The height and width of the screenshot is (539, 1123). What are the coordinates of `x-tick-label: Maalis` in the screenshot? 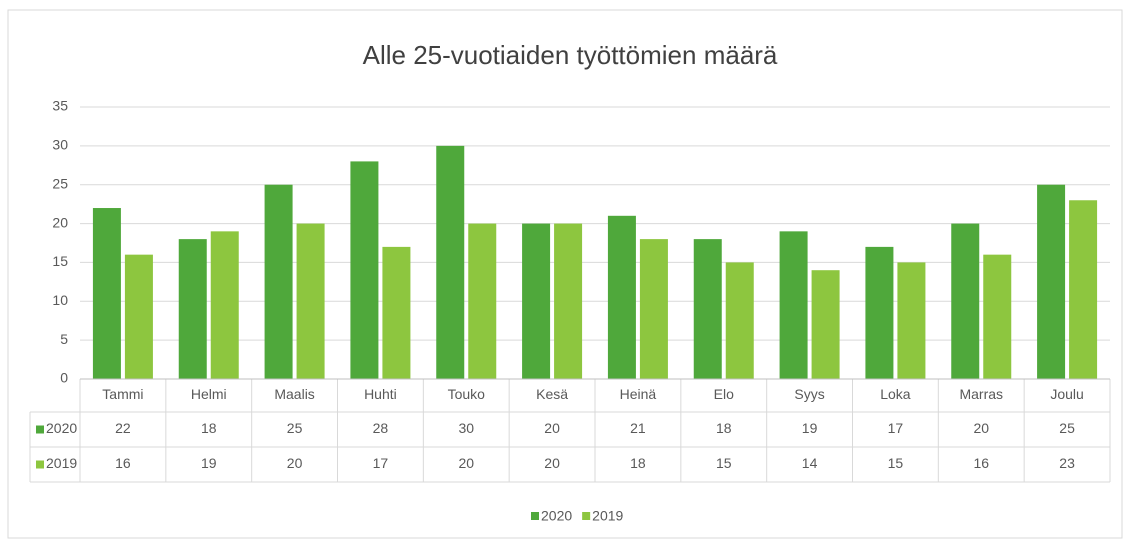 It's located at (294, 394).